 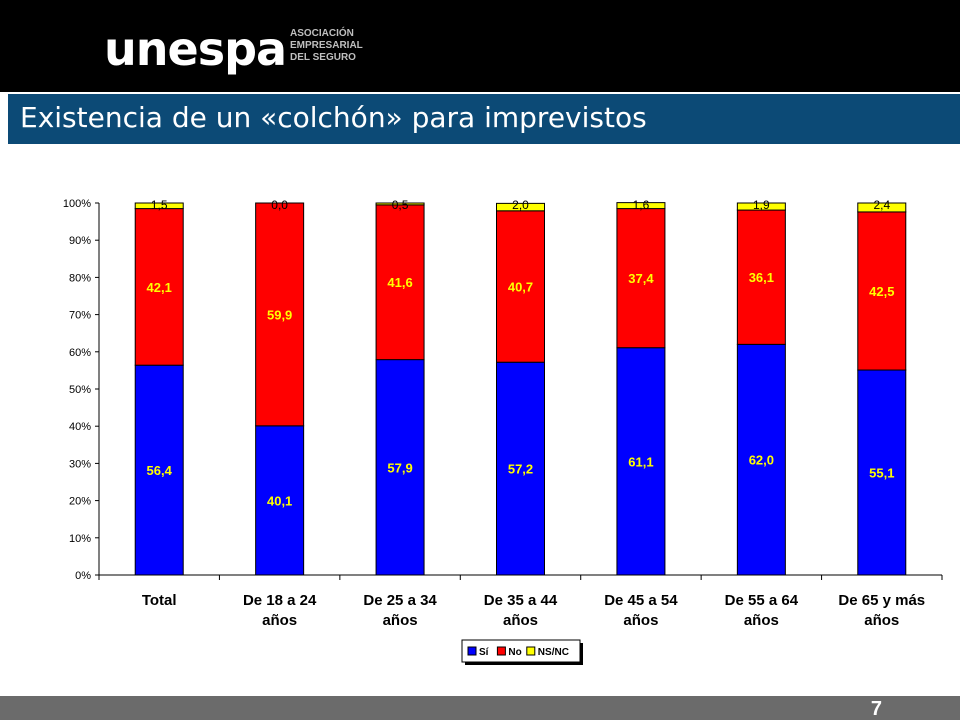 I want to click on data-label-si: 57,9, so click(x=399, y=467).